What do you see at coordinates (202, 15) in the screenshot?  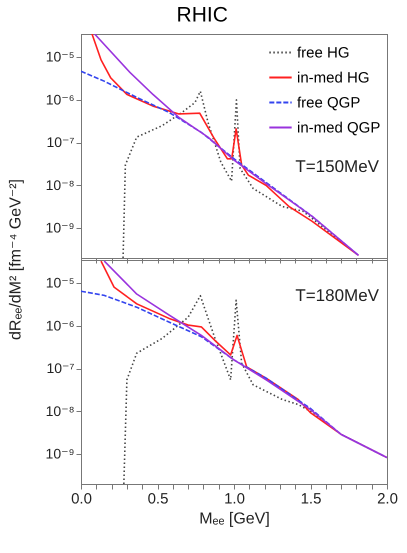 I see `chart-title: RHIC` at bounding box center [202, 15].